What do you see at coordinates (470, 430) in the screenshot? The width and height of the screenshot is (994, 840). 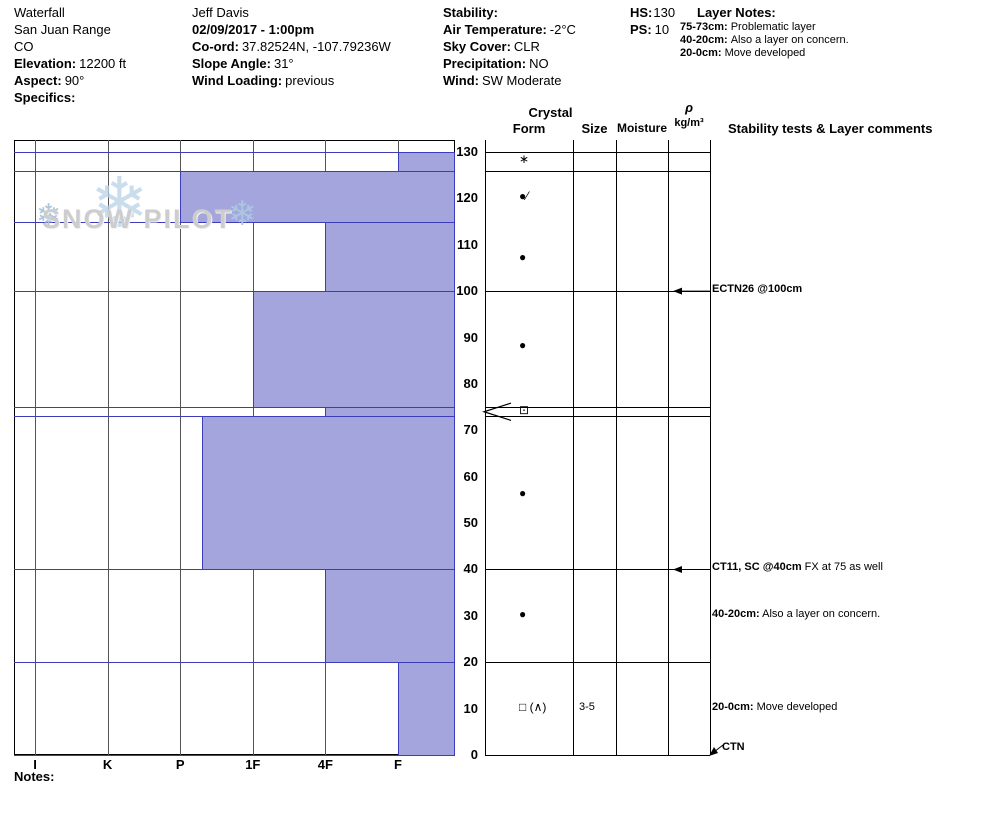 I see `depth-tick-label: 70` at bounding box center [470, 430].